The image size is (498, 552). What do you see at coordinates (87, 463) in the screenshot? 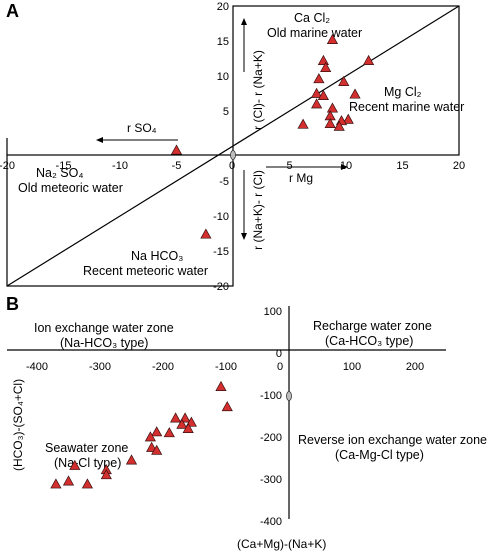
I see `panel-b-zone-bl-line2: (Na-Cl type)` at bounding box center [87, 463].